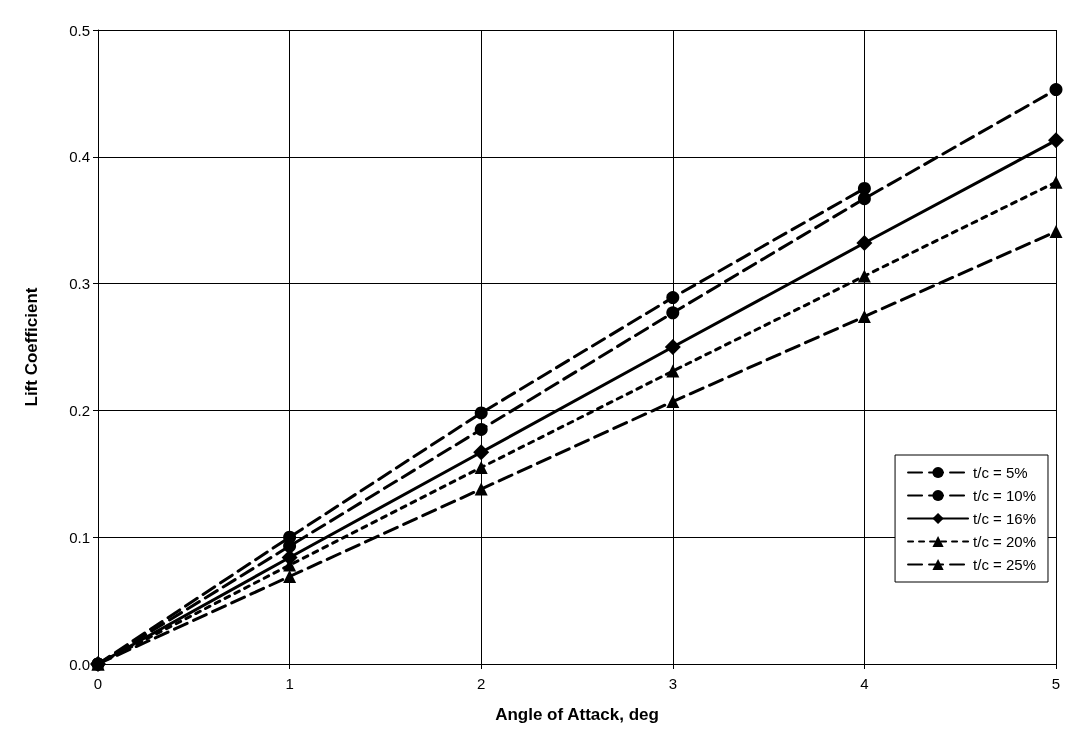  Describe the element at coordinates (79, 410) in the screenshot. I see `y-tick-label: 0.2` at that location.